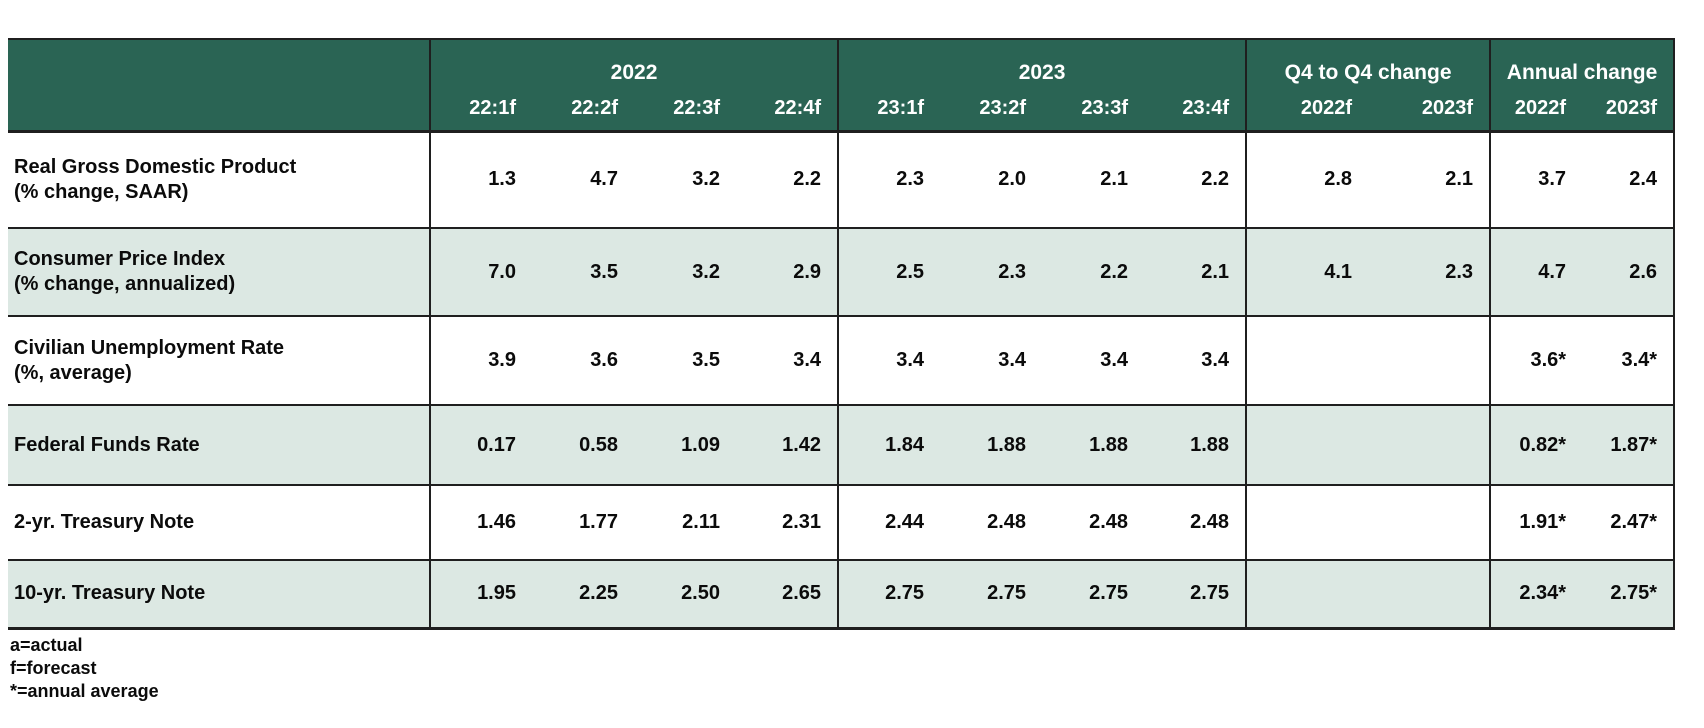  I want to click on value-cell: 0.17, so click(480, 445).